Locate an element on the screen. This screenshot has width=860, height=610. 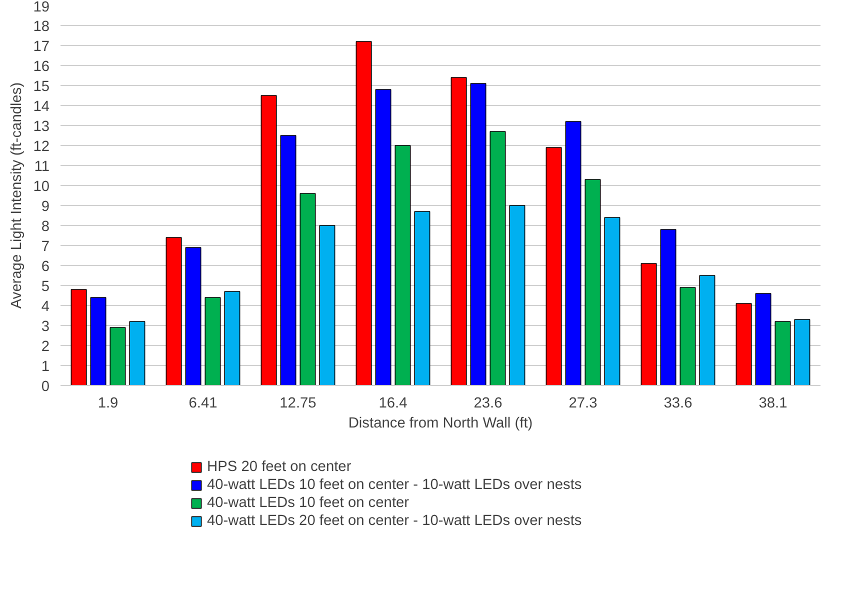
y-tick-label: 6 is located at coordinates (45, 267).